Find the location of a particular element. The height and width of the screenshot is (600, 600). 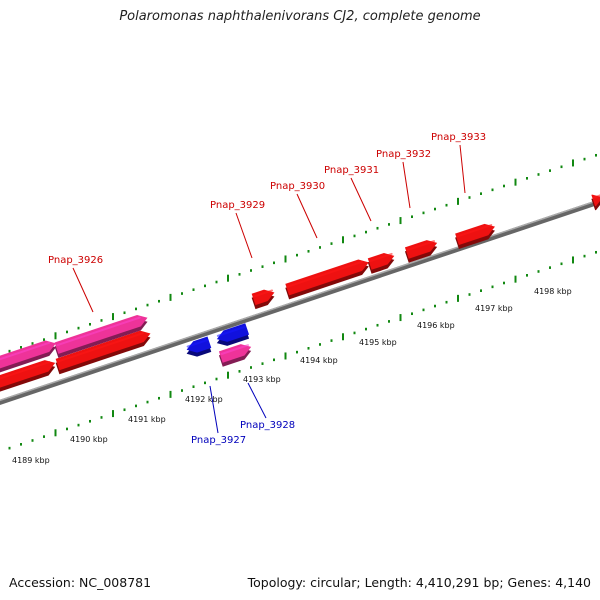

gene-arrow-pnap-3932-body is located at coordinates (421, 249).